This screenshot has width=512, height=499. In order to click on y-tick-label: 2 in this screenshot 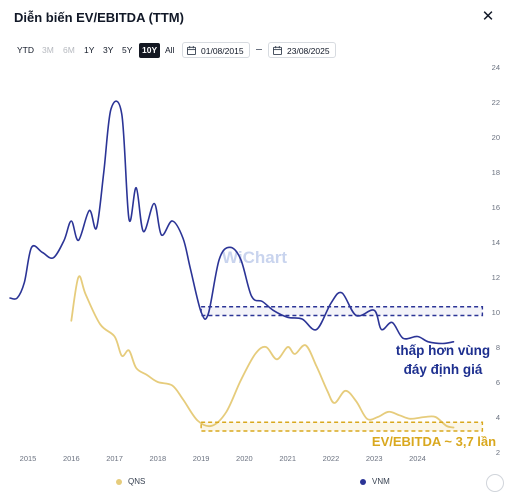, I will do `click(498, 452)`.